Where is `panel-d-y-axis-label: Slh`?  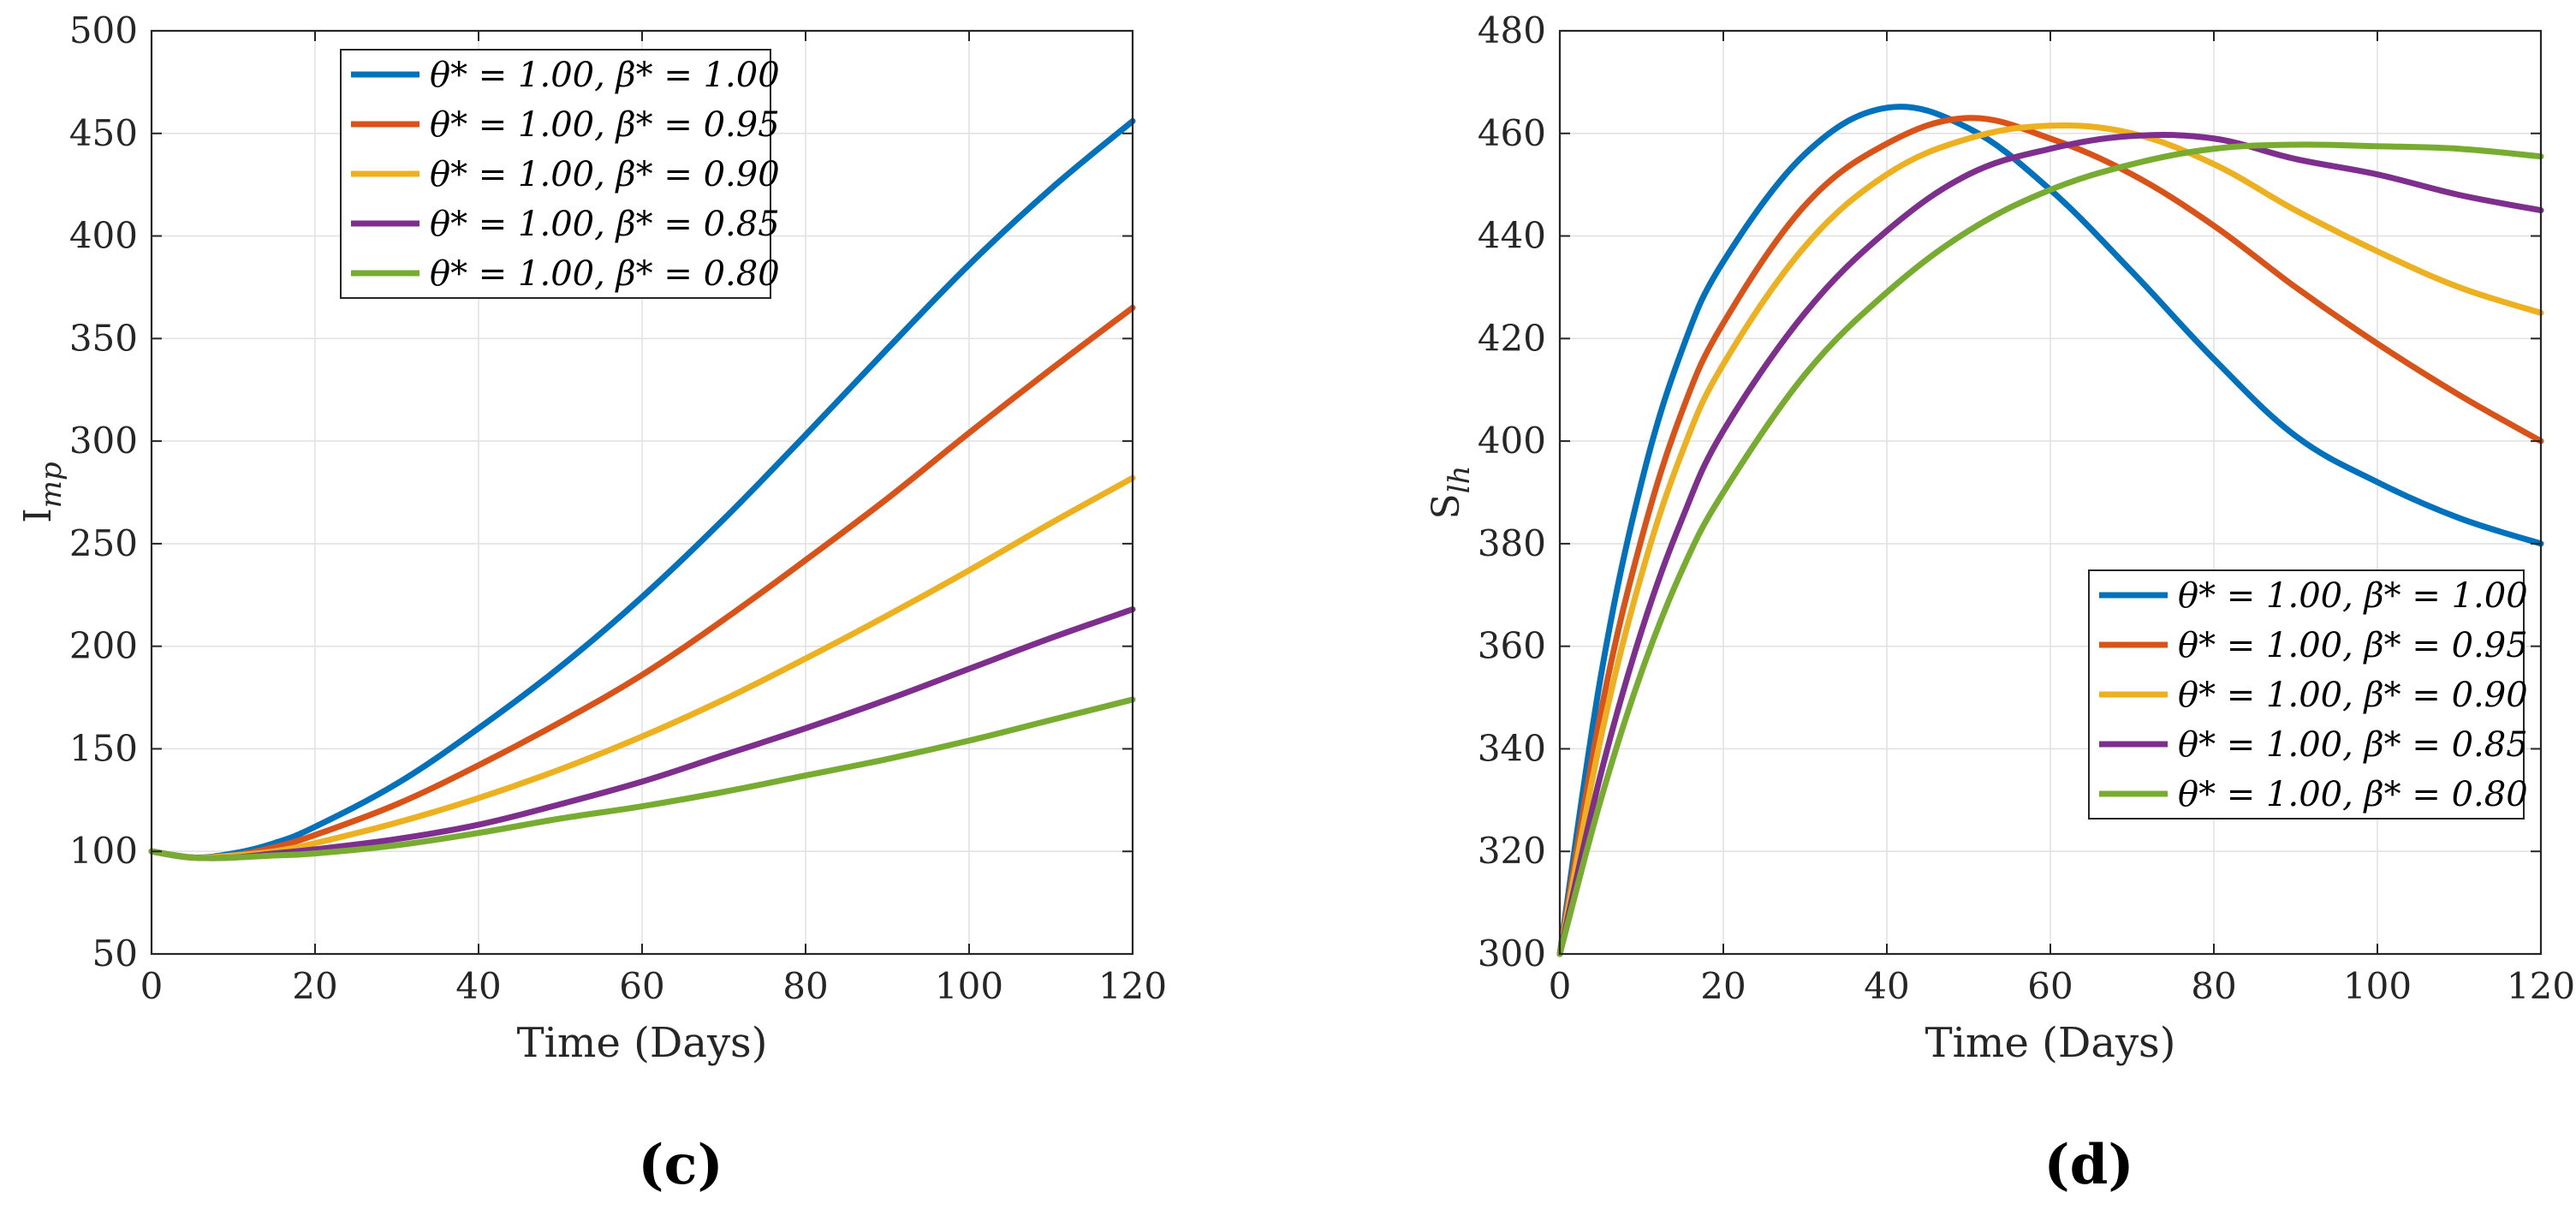 panel-d-y-axis-label: Slh is located at coordinates (1451, 493).